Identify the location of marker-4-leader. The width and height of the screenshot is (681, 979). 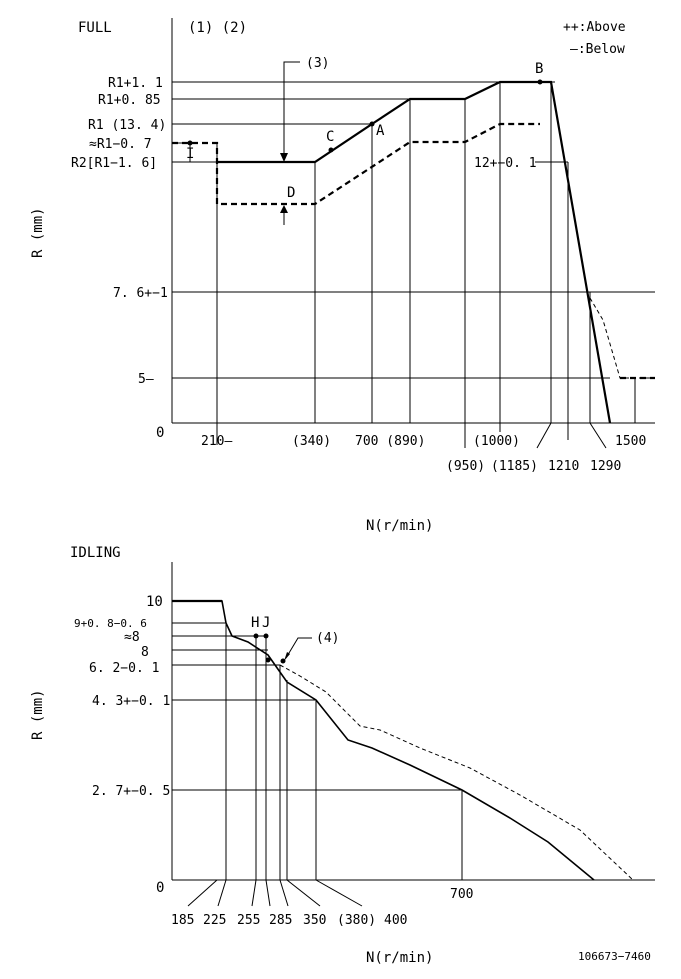
(298, 648).